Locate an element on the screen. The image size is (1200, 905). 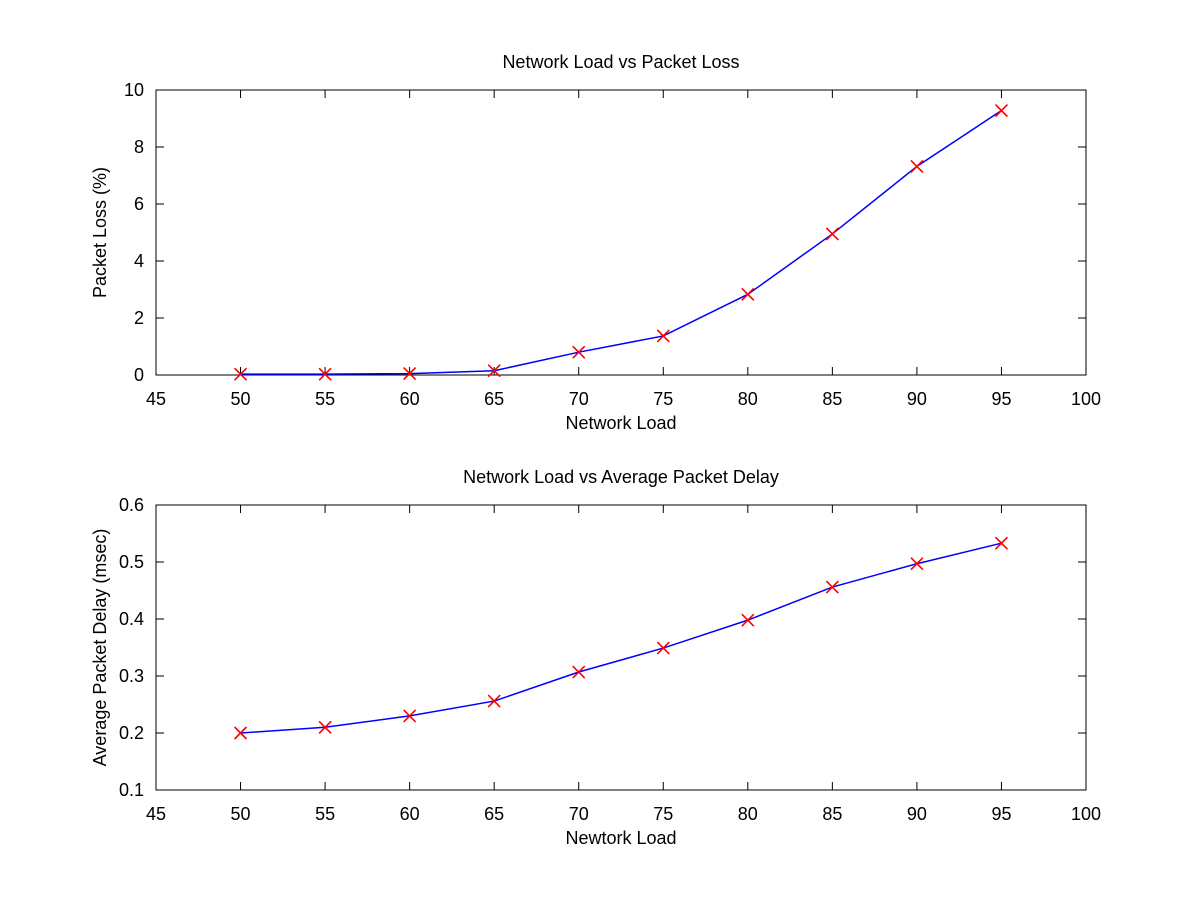
chart-title: Network Load vs Average Packet Delay is located at coordinates (621, 477).